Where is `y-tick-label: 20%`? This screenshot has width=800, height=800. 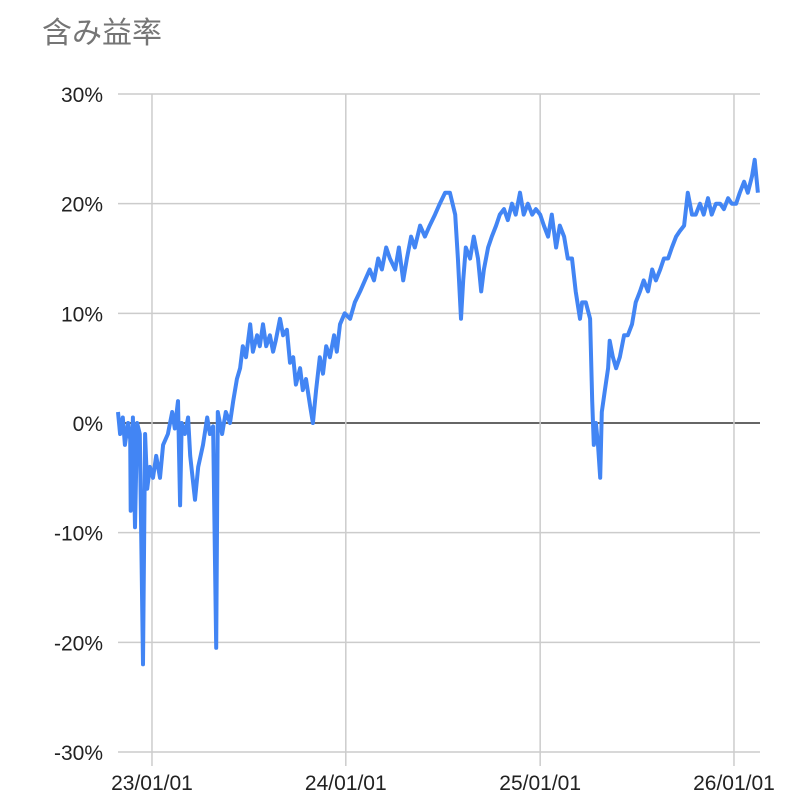 y-tick-label: 20% is located at coordinates (82, 205).